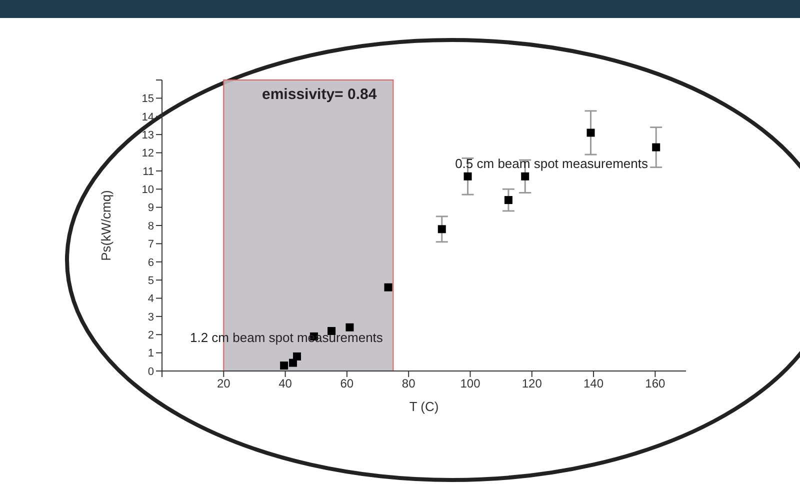 This screenshot has width=800, height=493. I want to click on y-tick-label: 5, so click(151, 280).